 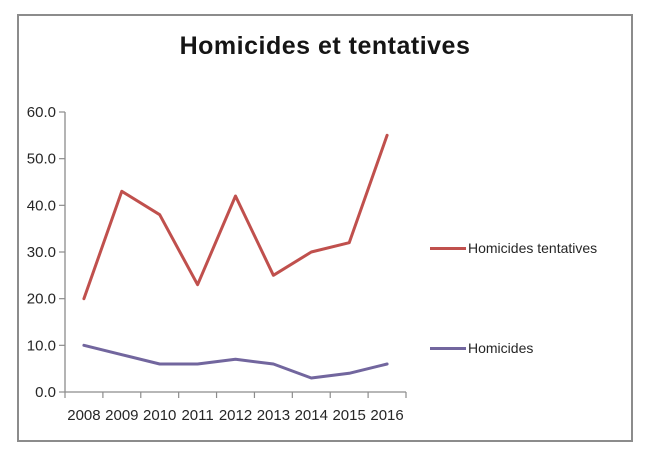 I want to click on x-tick-label: 2013, so click(x=273, y=415).